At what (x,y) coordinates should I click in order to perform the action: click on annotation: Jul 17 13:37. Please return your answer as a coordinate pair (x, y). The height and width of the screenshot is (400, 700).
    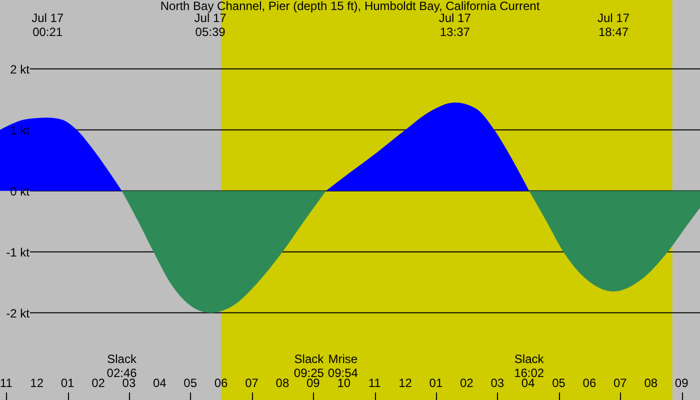
    Looking at the image, I should click on (455, 25).